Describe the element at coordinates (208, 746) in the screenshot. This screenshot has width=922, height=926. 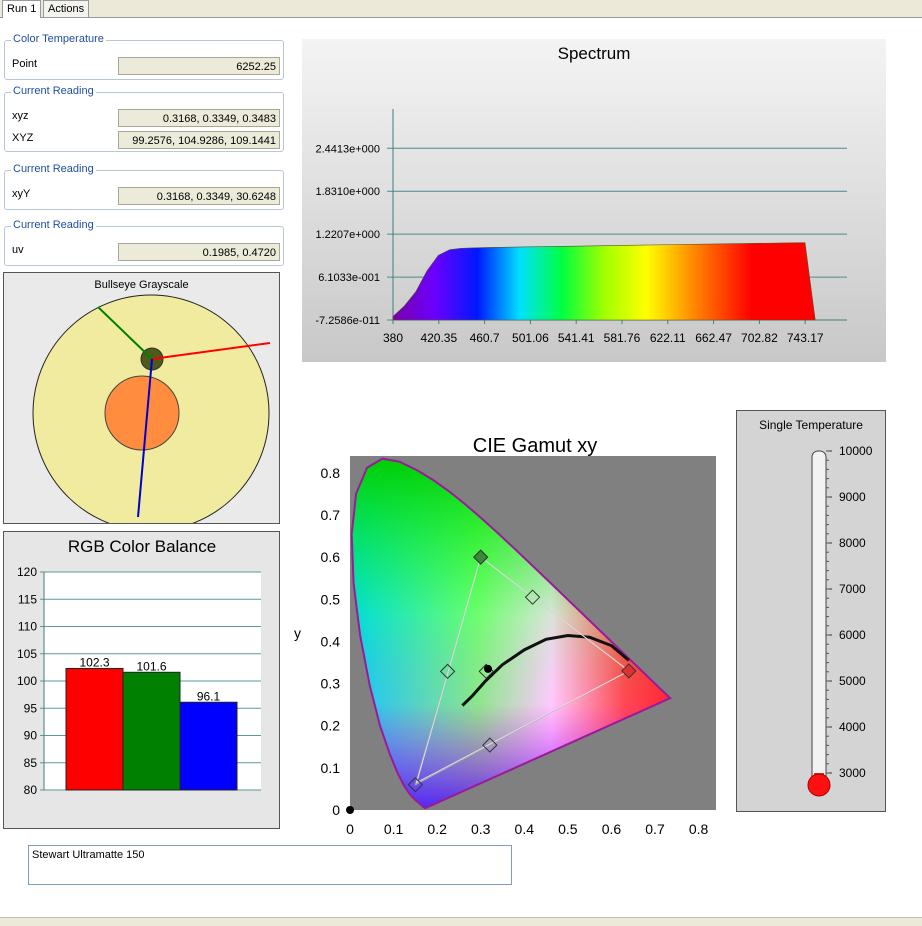
I see `rgb-bar-blue` at that location.